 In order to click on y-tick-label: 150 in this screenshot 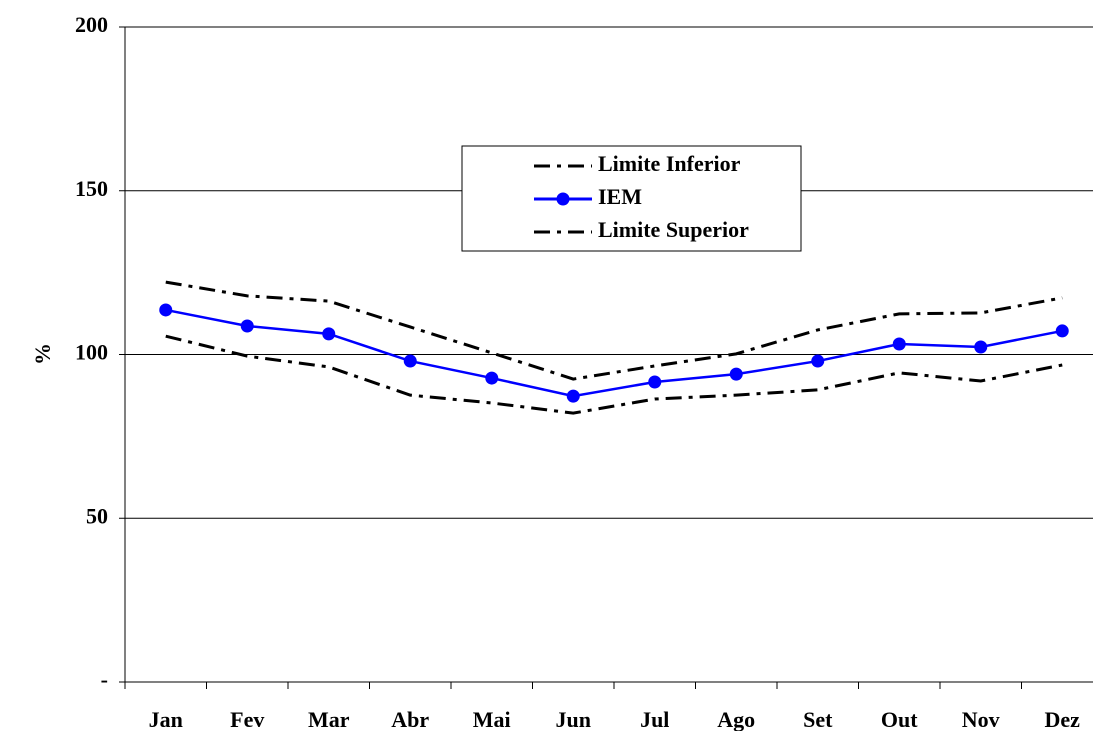, I will do `click(91, 188)`.